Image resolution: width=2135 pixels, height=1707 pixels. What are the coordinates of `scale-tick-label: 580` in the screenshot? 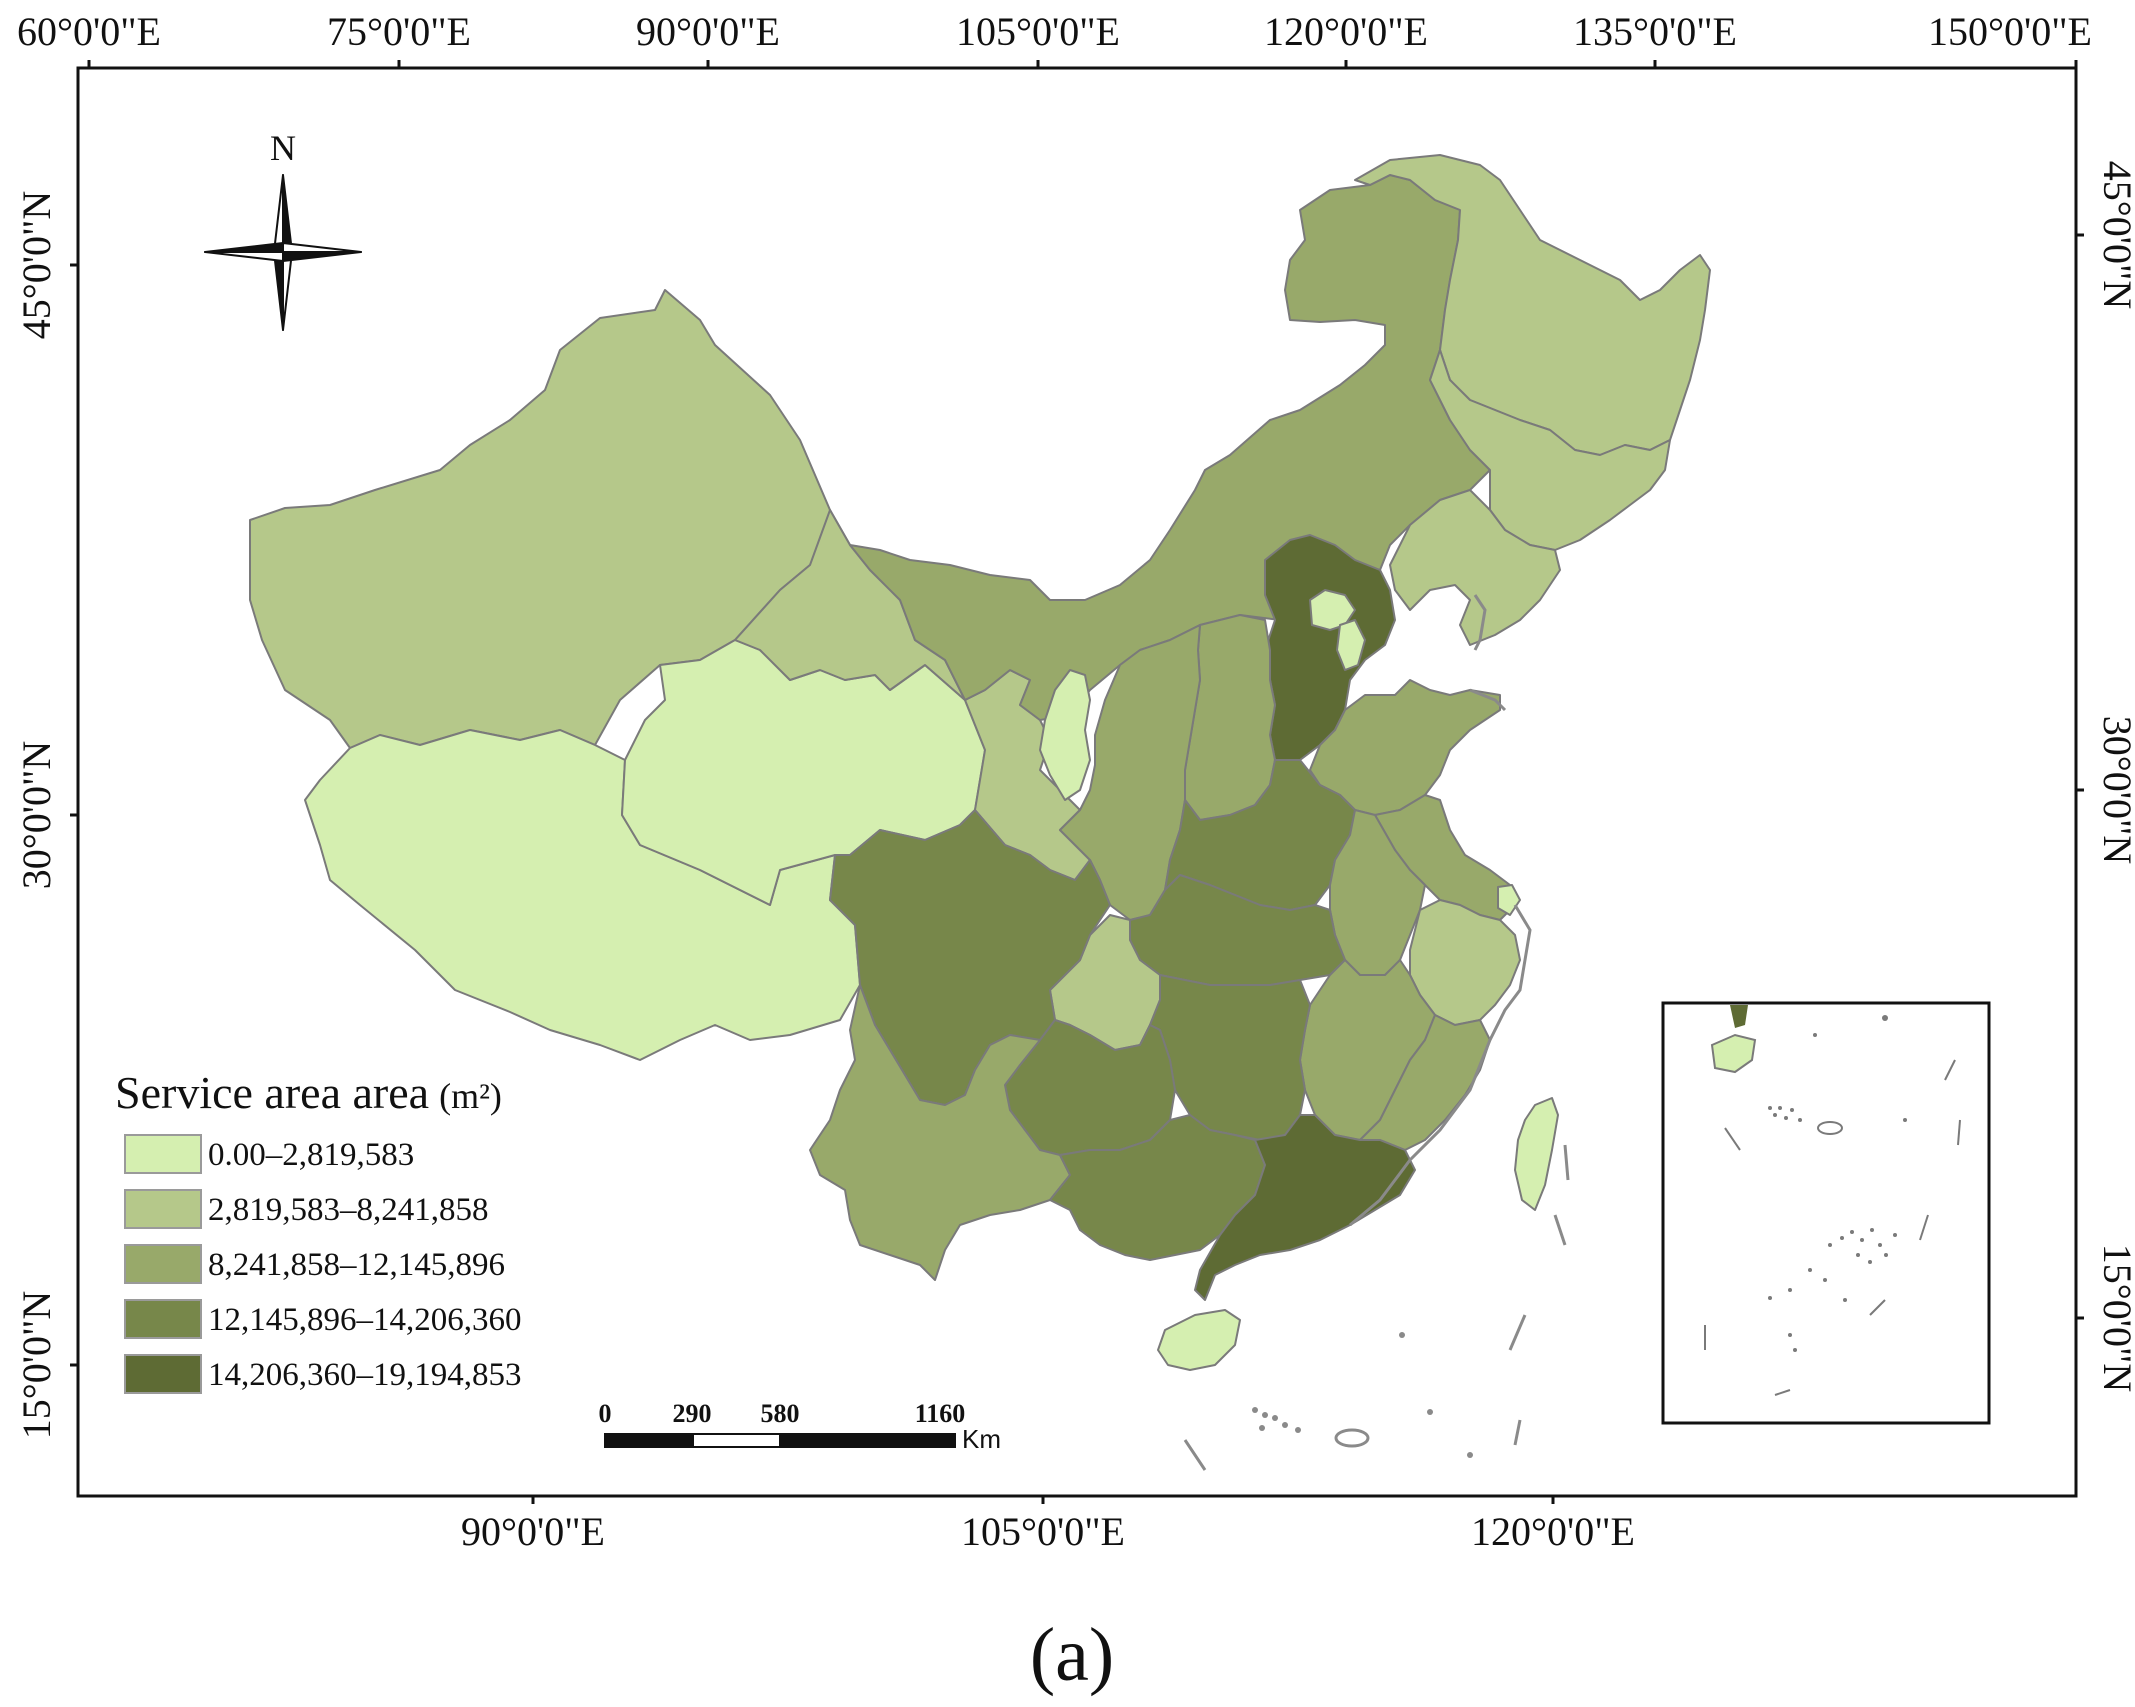 It's located at (780, 1413).